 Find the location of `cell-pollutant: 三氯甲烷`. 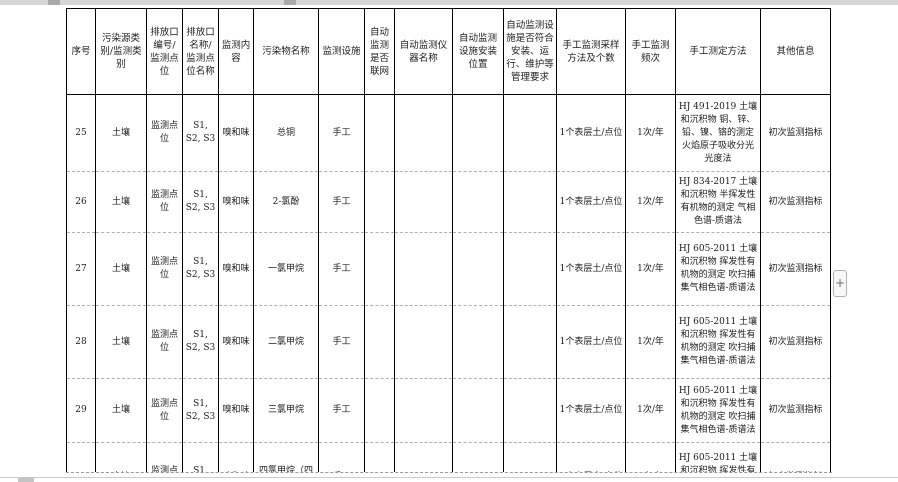

cell-pollutant: 三氯甲烷 is located at coordinates (286, 410).